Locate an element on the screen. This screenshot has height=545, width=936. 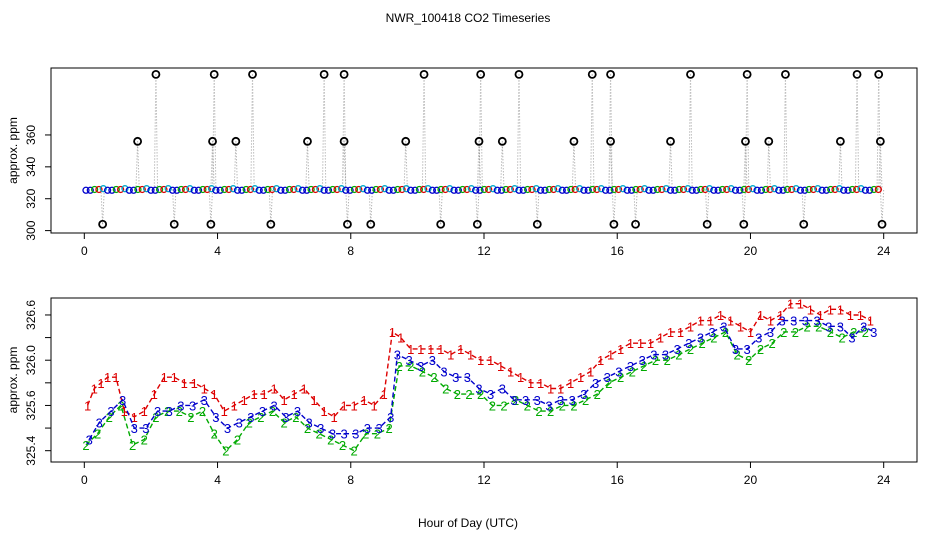
y-tick-label: 326.0 is located at coordinates (31, 360).